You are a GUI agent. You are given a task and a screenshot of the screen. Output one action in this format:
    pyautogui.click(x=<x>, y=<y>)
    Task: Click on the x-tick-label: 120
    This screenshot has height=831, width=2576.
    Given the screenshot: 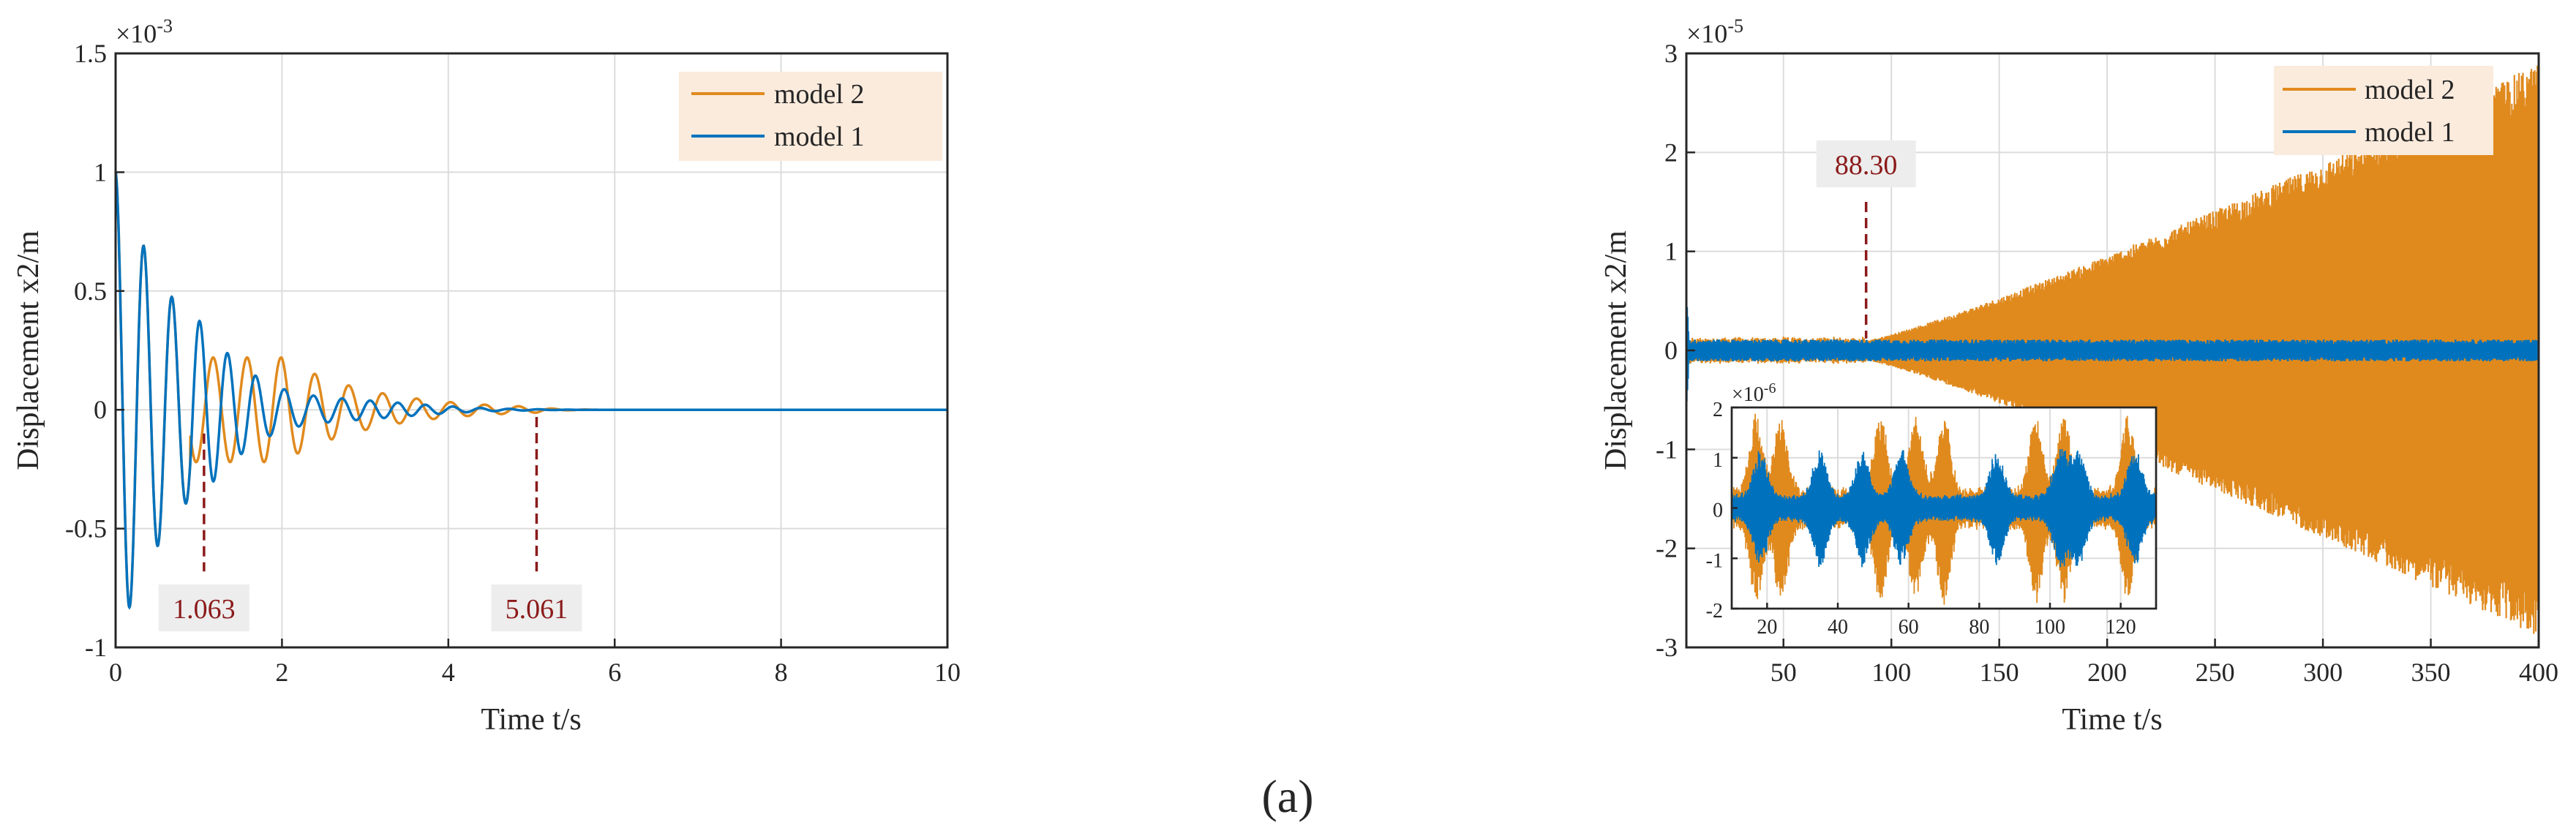 What is the action you would take?
    pyautogui.click(x=2121, y=627)
    